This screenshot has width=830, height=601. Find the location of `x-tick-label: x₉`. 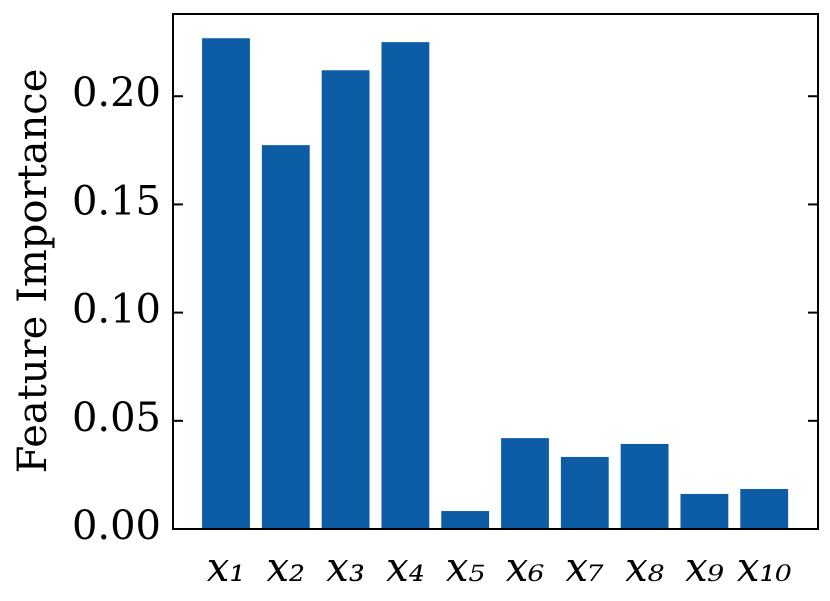

x-tick-label: x₉ is located at coordinates (704, 568).